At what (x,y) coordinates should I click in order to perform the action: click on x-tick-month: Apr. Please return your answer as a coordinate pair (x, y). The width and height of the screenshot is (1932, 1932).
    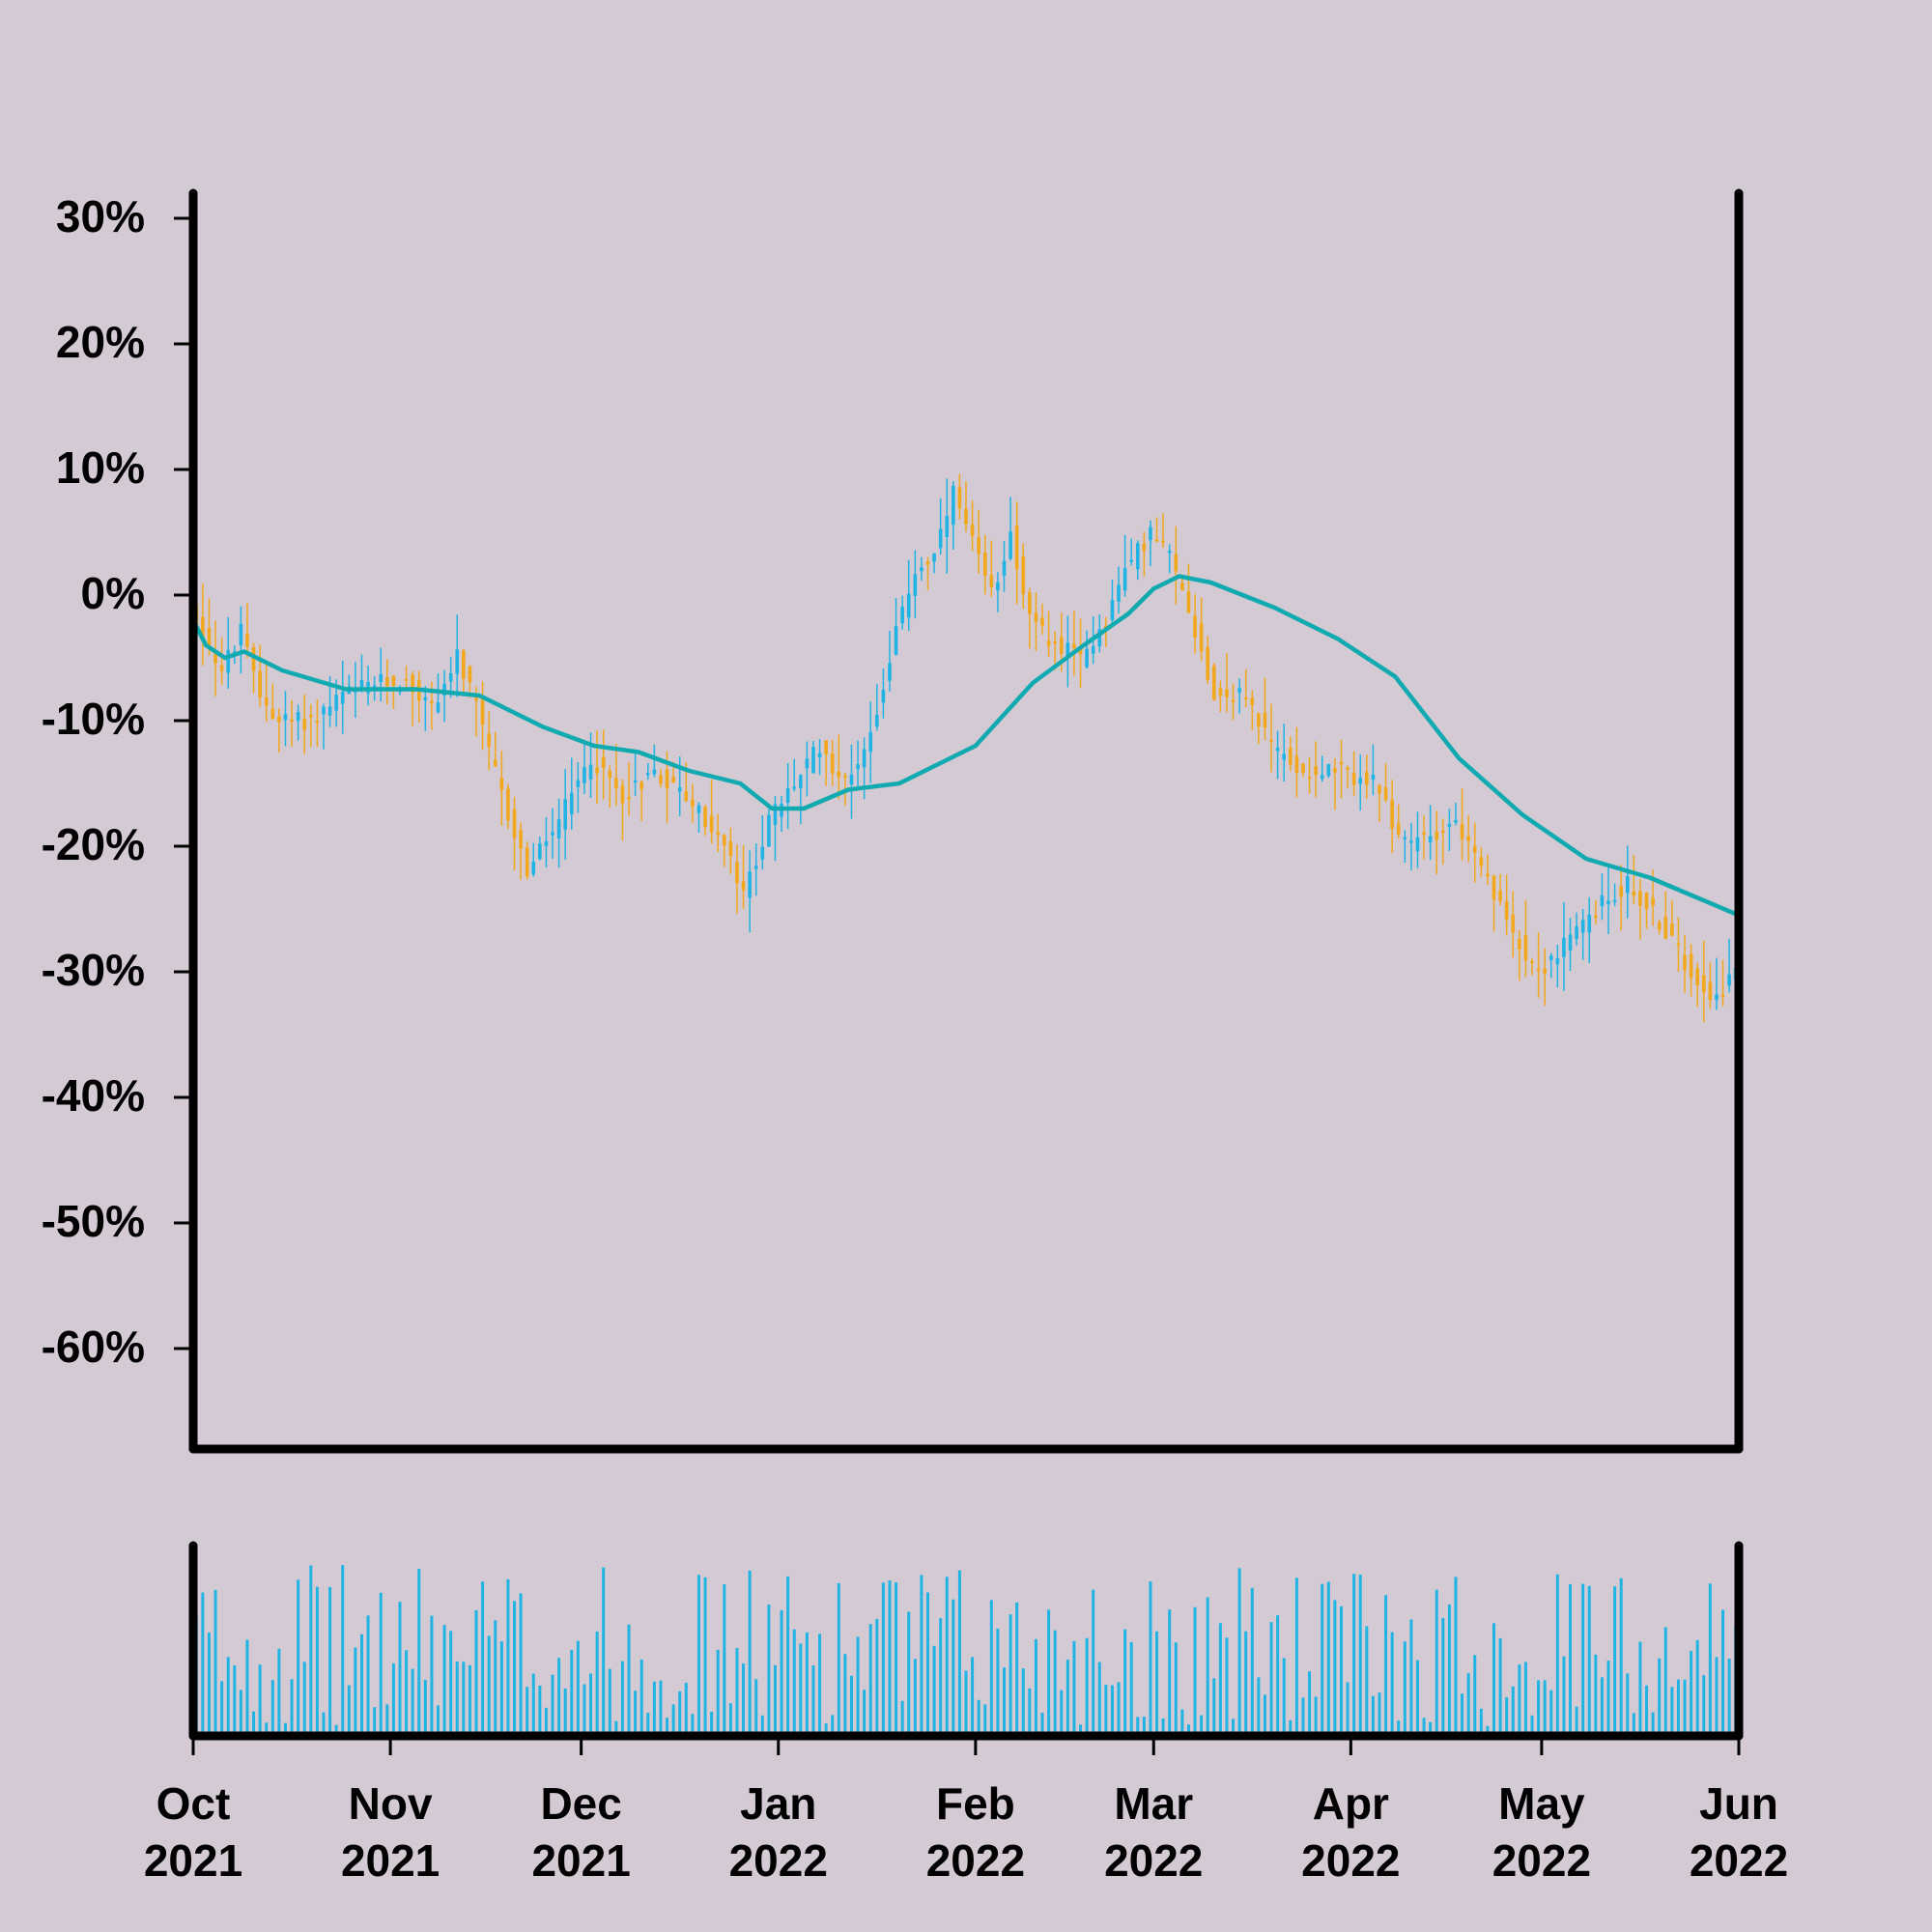
    Looking at the image, I should click on (1351, 1803).